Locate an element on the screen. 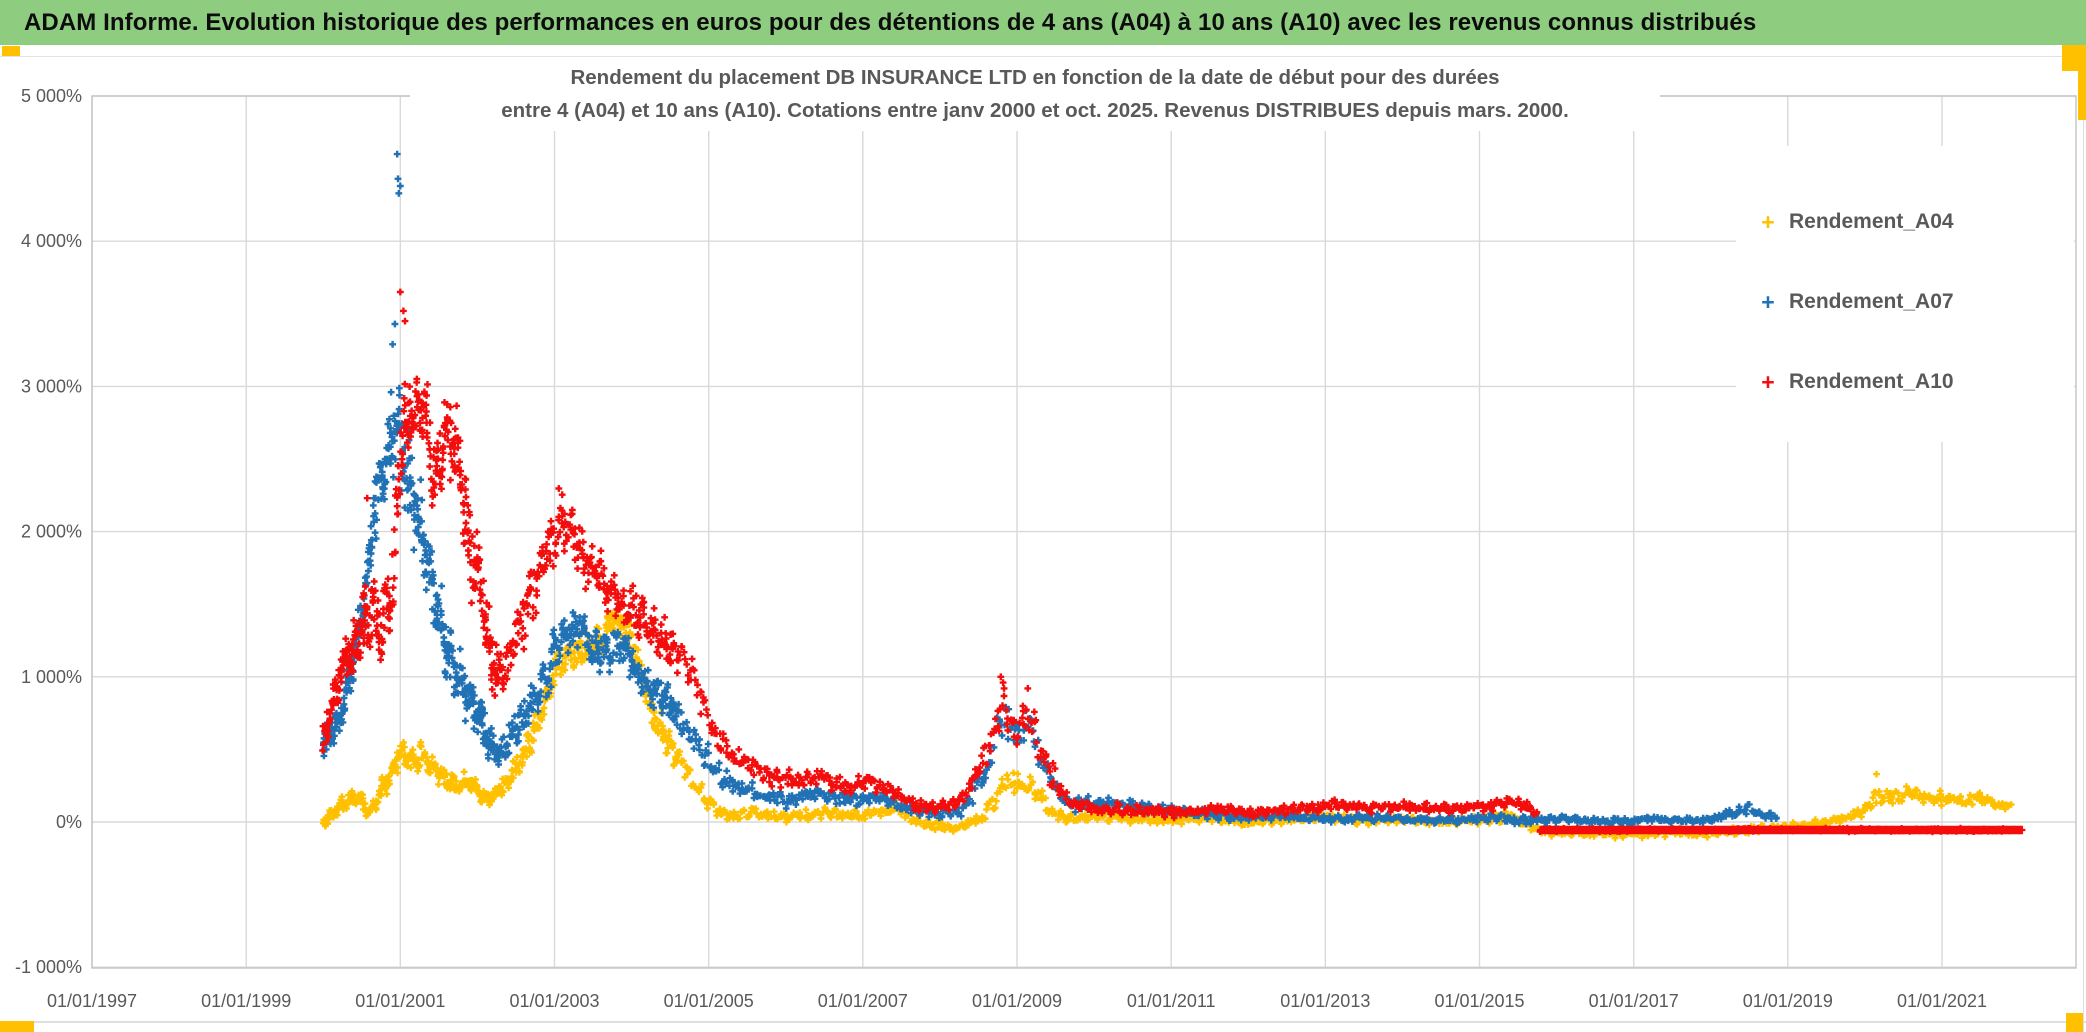  x-tick-label: 01/01/2001 is located at coordinates (400, 1001).